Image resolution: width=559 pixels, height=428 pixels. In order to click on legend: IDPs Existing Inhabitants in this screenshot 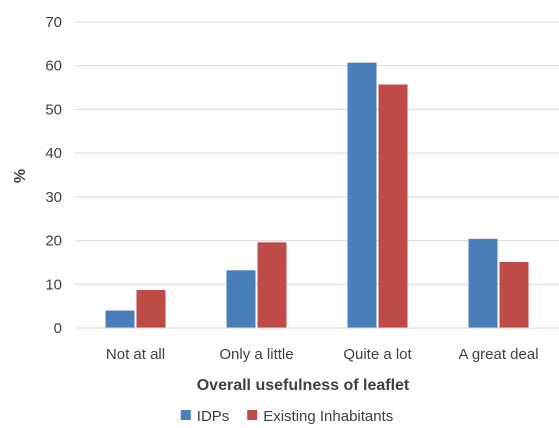, I will do `click(286, 416)`.